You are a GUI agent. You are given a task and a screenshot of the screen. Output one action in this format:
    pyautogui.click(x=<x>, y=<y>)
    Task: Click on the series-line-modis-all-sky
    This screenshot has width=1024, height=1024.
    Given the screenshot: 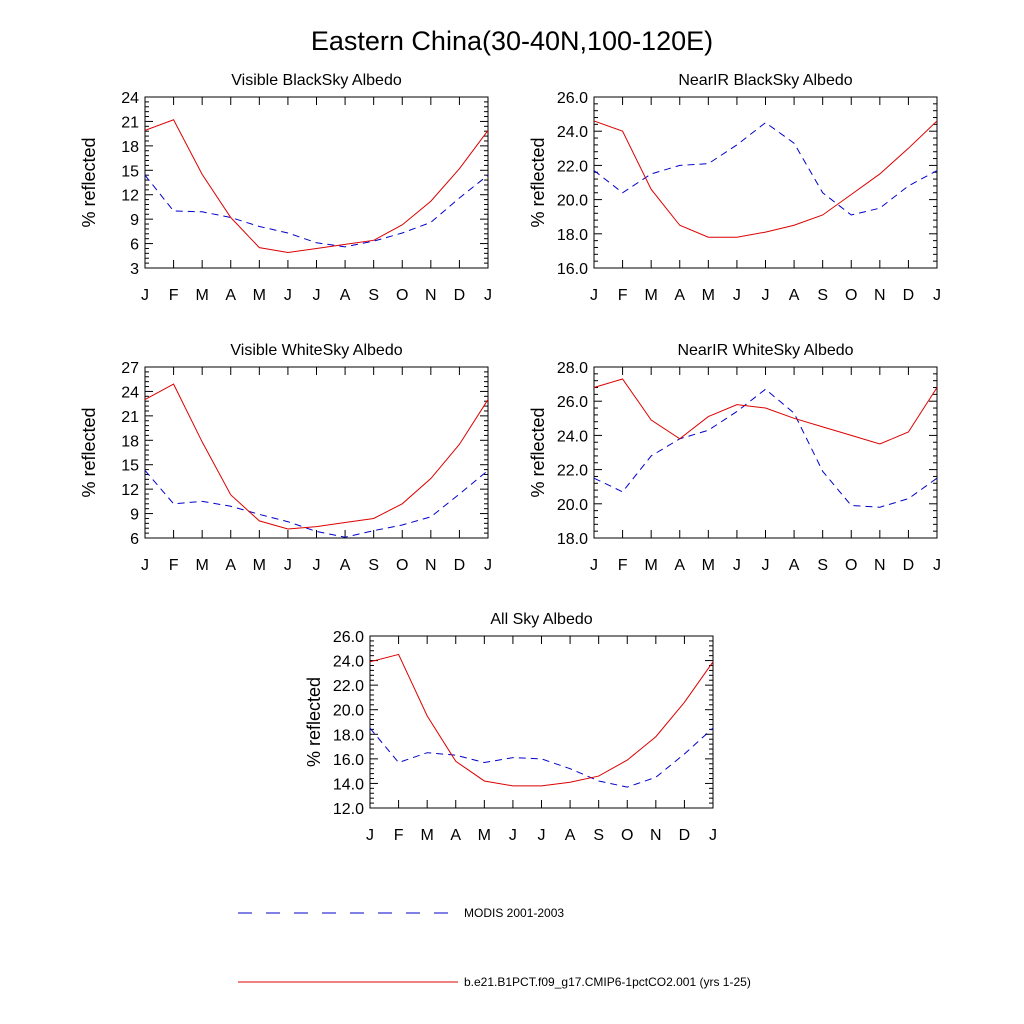 What is the action you would take?
    pyautogui.click(x=541, y=757)
    